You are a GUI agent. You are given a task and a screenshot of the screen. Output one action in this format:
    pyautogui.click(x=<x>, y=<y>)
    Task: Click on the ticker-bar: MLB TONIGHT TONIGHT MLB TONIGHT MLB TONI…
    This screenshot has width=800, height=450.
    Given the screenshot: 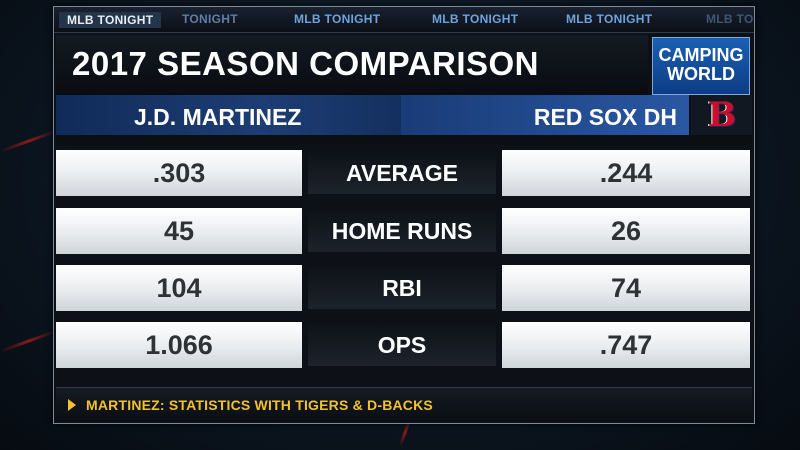 What is the action you would take?
    pyautogui.click(x=404, y=20)
    